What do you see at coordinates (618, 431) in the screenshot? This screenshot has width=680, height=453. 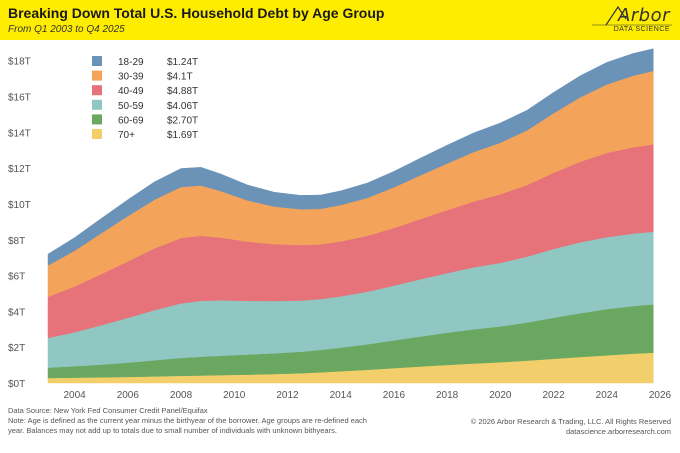 I see `website-link: datascience.arborresearch.com` at bounding box center [618, 431].